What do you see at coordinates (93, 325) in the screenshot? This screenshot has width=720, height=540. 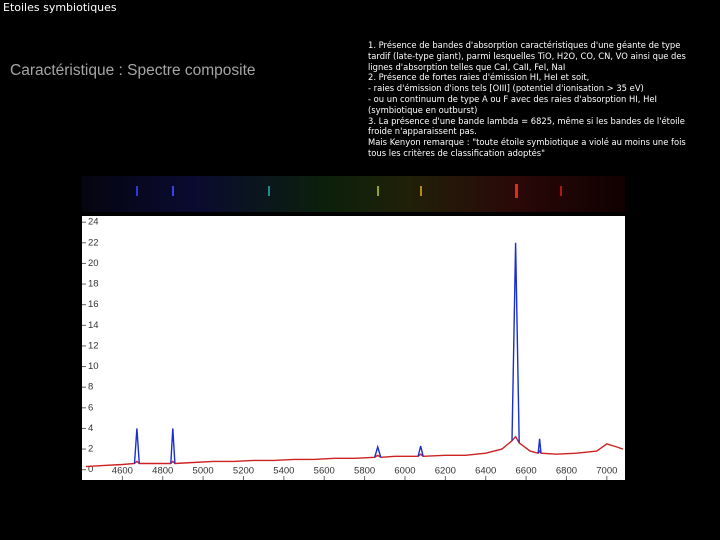 I see `y-tick-label: 14` at bounding box center [93, 325].